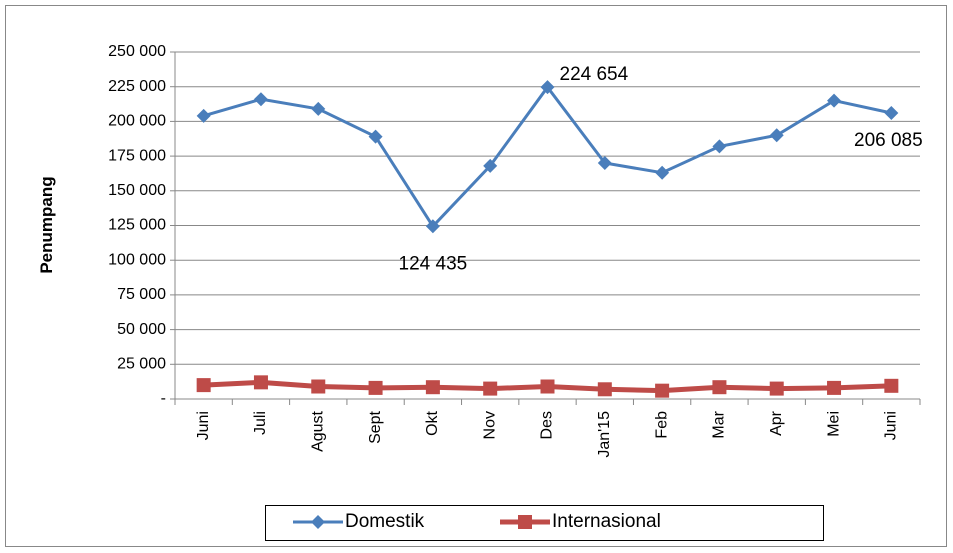 The height and width of the screenshot is (553, 953). Describe the element at coordinates (141, 364) in the screenshot. I see `y-tick-label: 25 000` at that location.